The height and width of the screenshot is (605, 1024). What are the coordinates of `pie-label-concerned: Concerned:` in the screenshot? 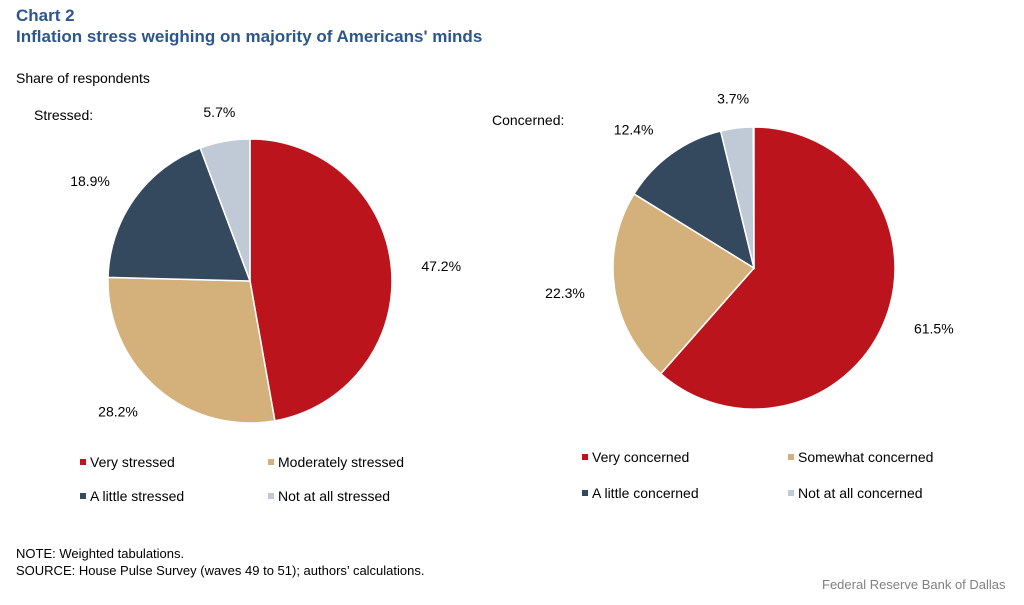 It's located at (528, 120).